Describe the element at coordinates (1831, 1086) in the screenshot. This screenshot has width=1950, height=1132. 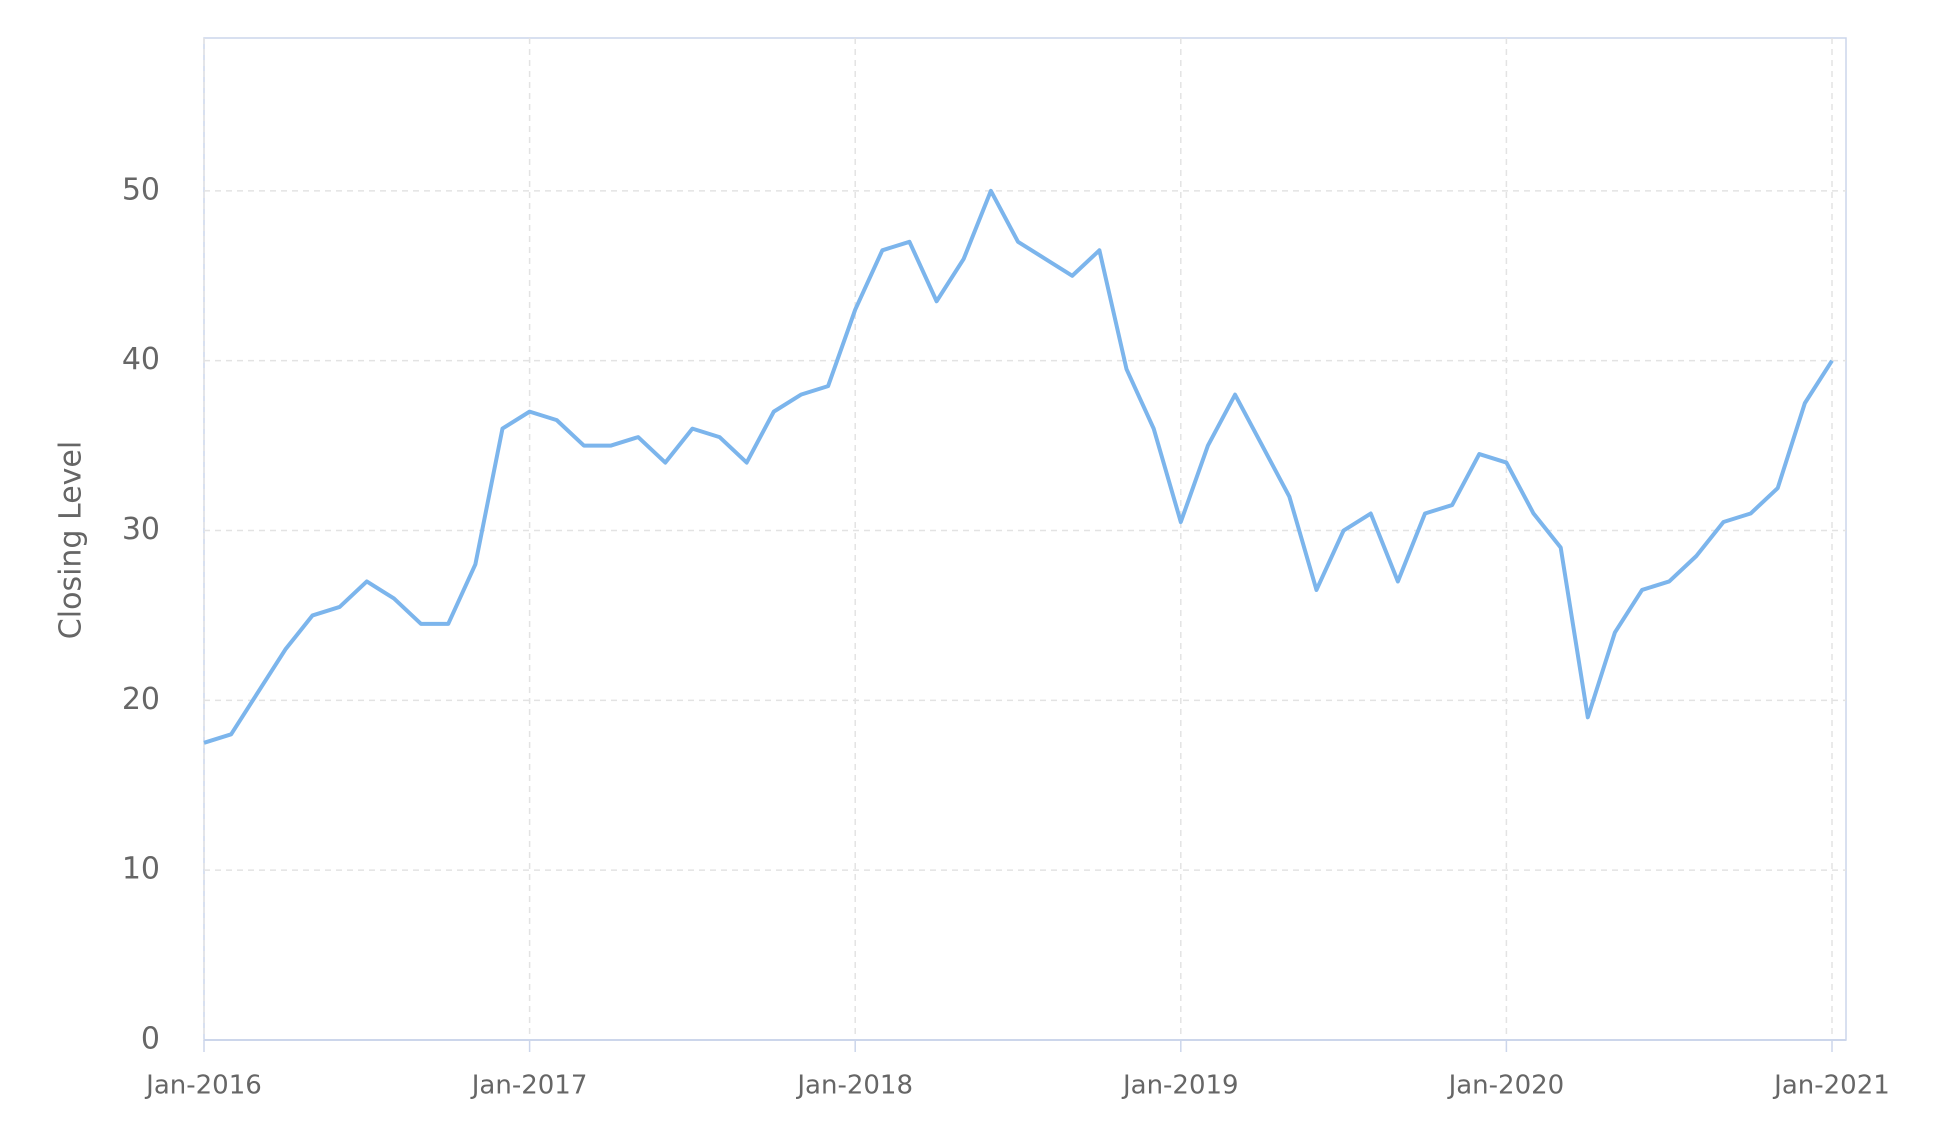
I see `x-tick-label: Jan-2021` at that location.